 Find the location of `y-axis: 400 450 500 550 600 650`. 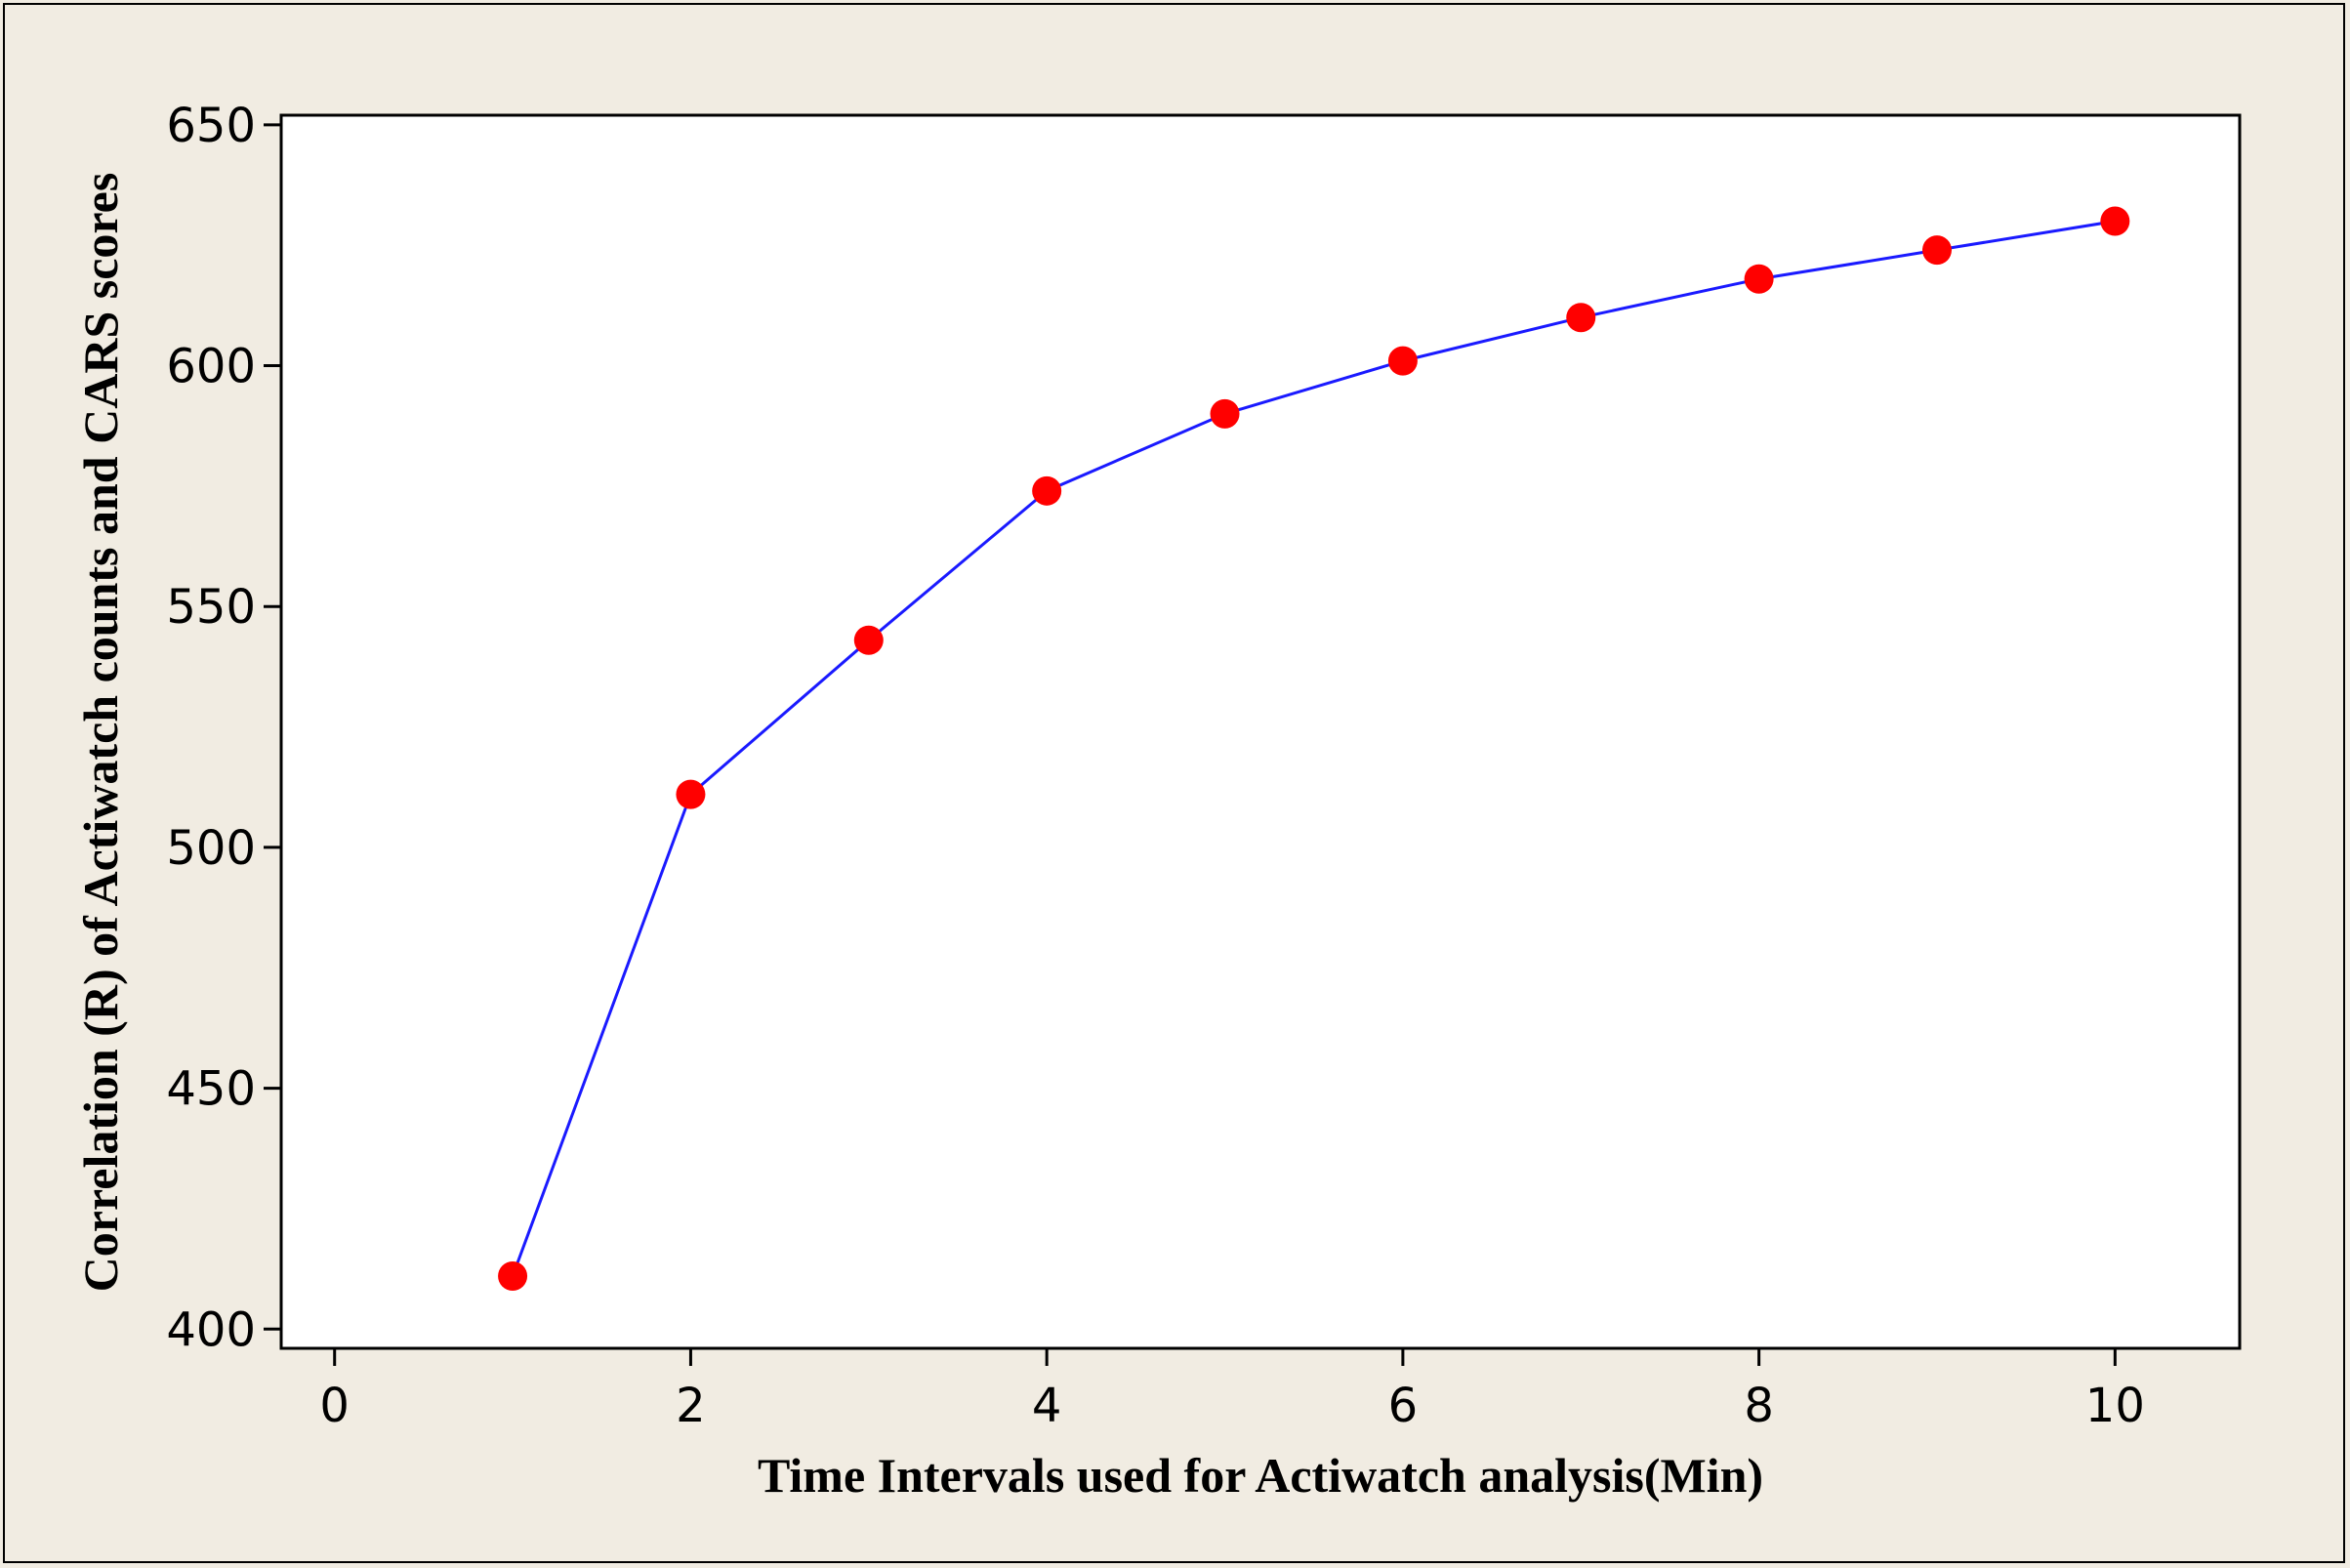

y-axis: 400 450 500 550 600 650 is located at coordinates (223, 728).